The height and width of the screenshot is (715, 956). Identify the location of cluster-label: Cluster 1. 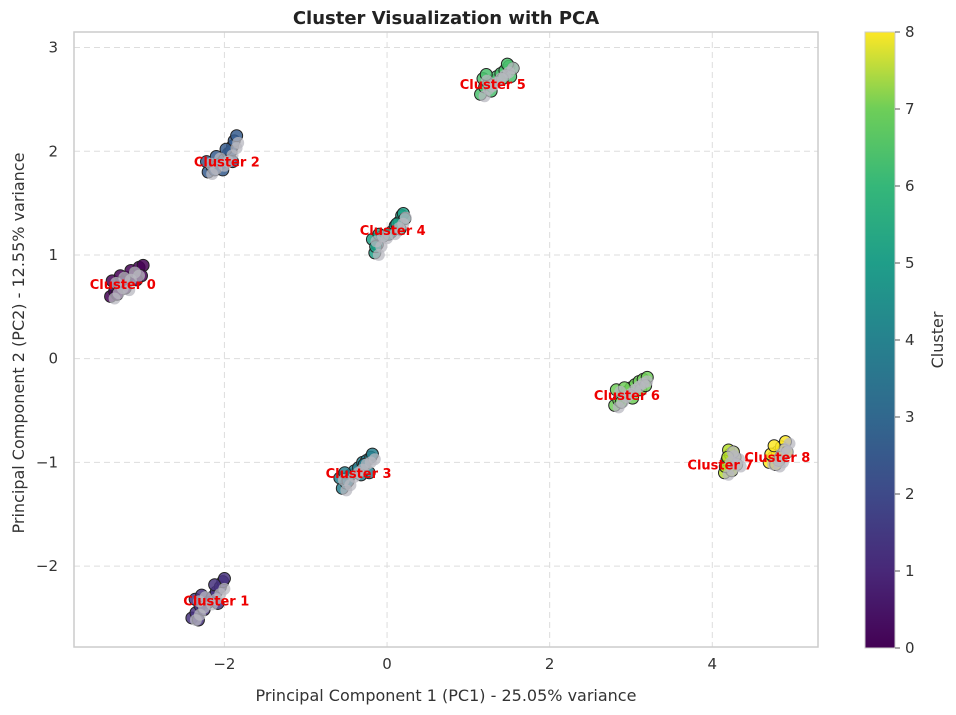
(216, 601).